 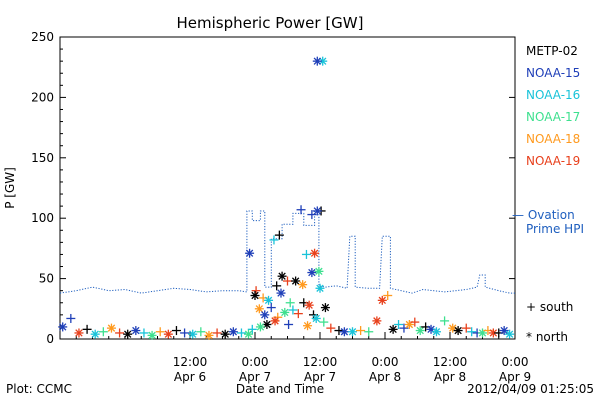 I want to click on legend-symbol-north: * north, so click(x=547, y=337).